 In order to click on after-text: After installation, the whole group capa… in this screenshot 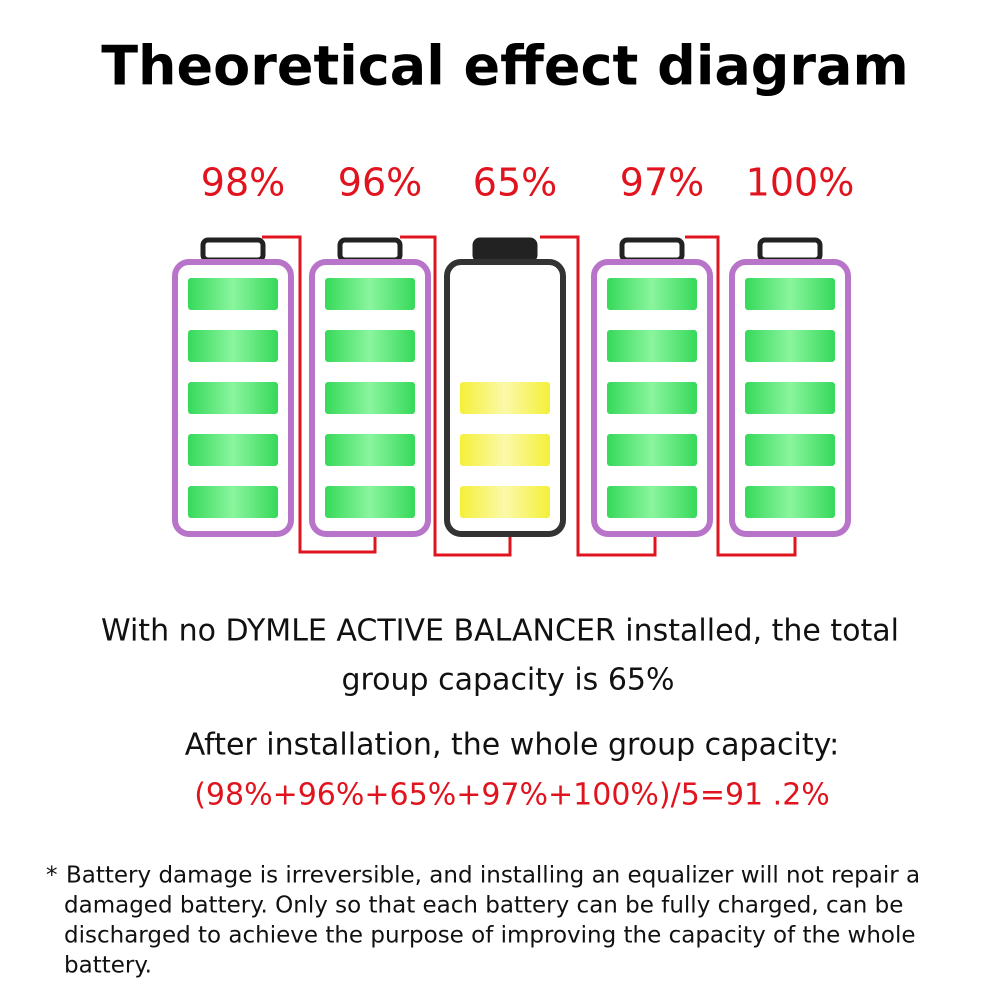, I will do `click(512, 745)`.